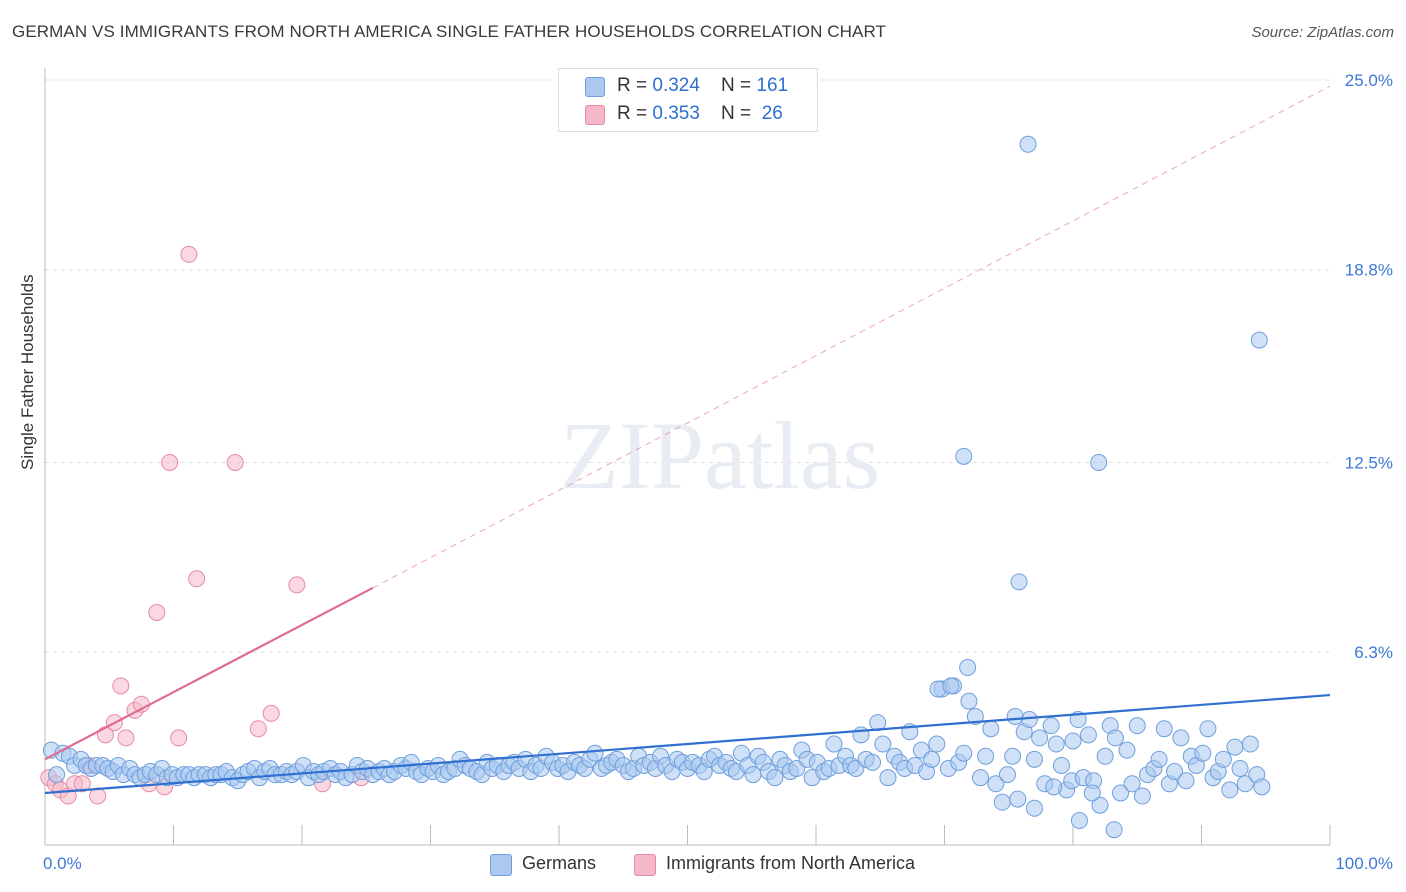 The width and height of the screenshot is (1406, 892). What do you see at coordinates (676, 113) in the screenshot?
I see `legend-r-value: 0.353` at bounding box center [676, 113].